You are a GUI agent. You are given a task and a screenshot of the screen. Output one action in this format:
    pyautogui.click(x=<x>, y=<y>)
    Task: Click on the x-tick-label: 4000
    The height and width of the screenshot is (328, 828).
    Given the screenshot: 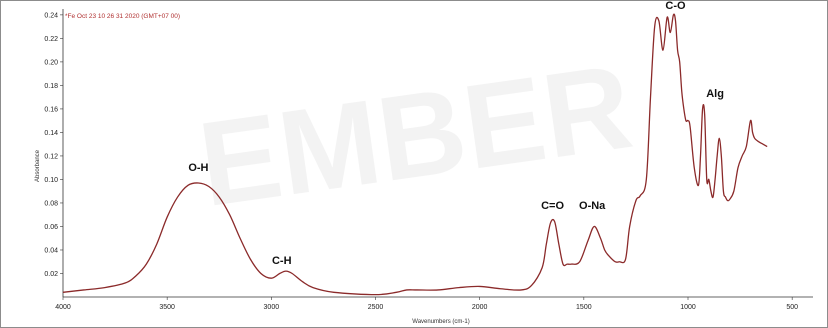 What is the action you would take?
    pyautogui.click(x=63, y=307)
    